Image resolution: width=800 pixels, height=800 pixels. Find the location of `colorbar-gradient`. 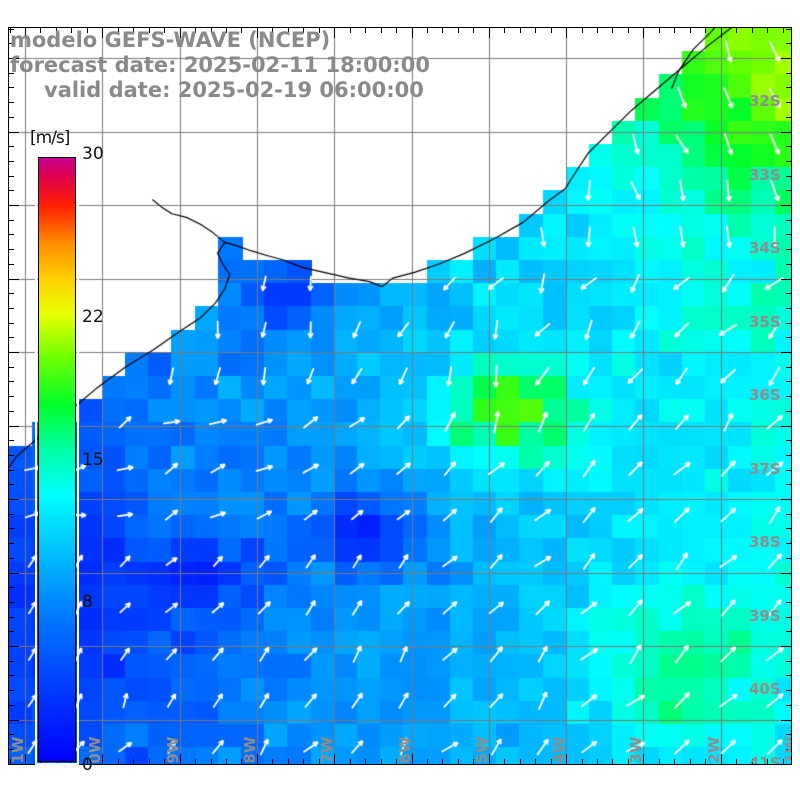

colorbar-gradient is located at coordinates (57, 459).